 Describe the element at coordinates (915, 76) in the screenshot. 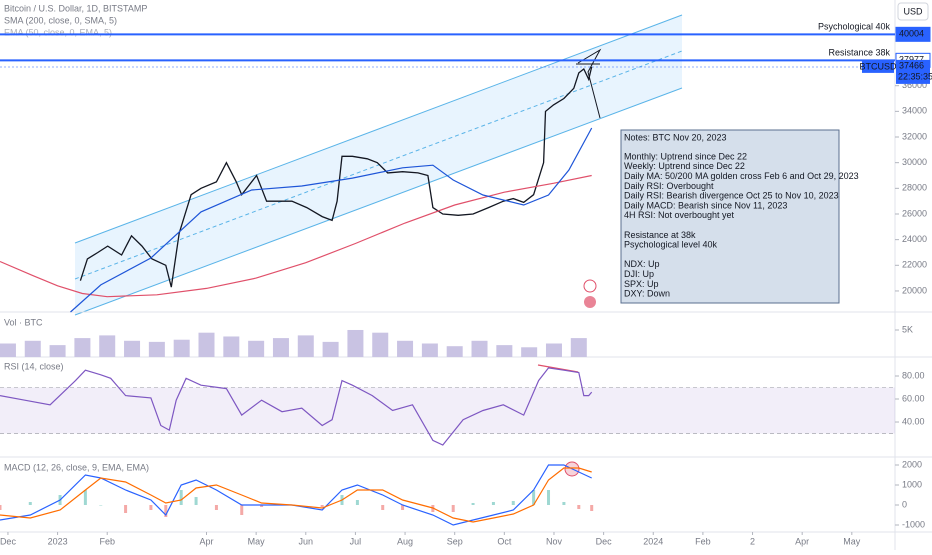

I see `countdown: 22:35:35` at that location.